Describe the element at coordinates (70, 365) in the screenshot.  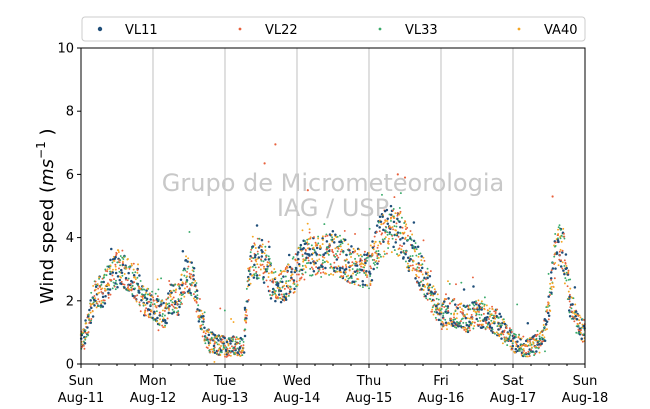
I see `y-tick-label: 0` at that location.